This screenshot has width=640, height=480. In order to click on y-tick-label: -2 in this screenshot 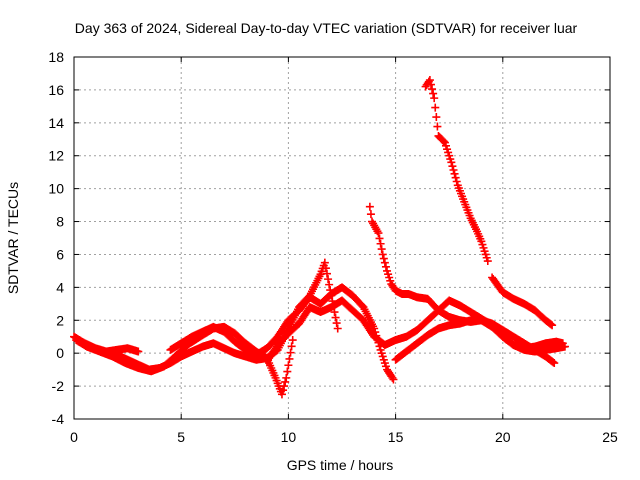, I will do `click(58, 386)`.